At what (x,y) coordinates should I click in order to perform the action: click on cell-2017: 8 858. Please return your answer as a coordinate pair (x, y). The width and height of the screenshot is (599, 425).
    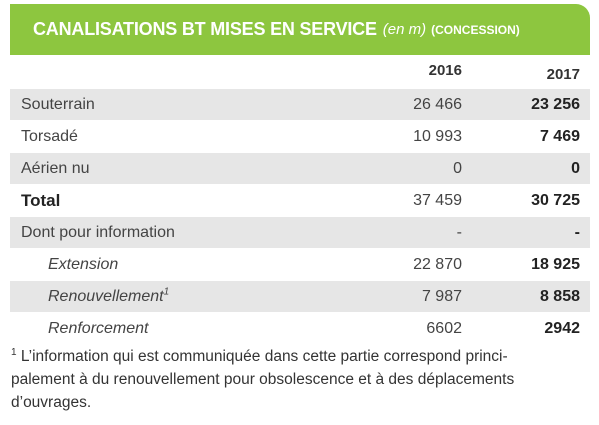
    Looking at the image, I should click on (559, 296).